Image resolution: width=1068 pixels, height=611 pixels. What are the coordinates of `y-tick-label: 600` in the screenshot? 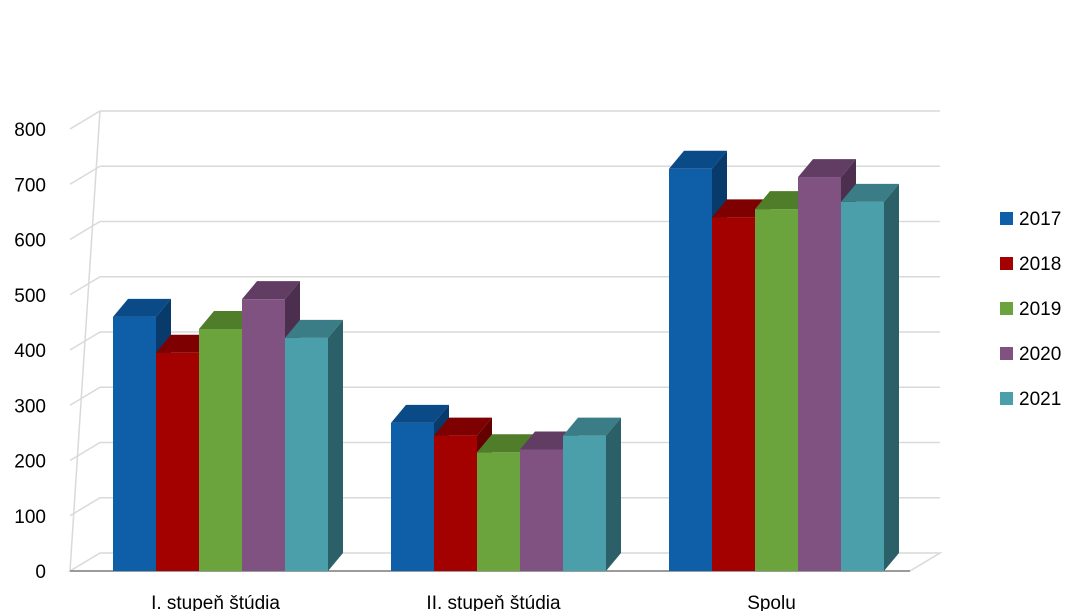 It's located at (30, 241).